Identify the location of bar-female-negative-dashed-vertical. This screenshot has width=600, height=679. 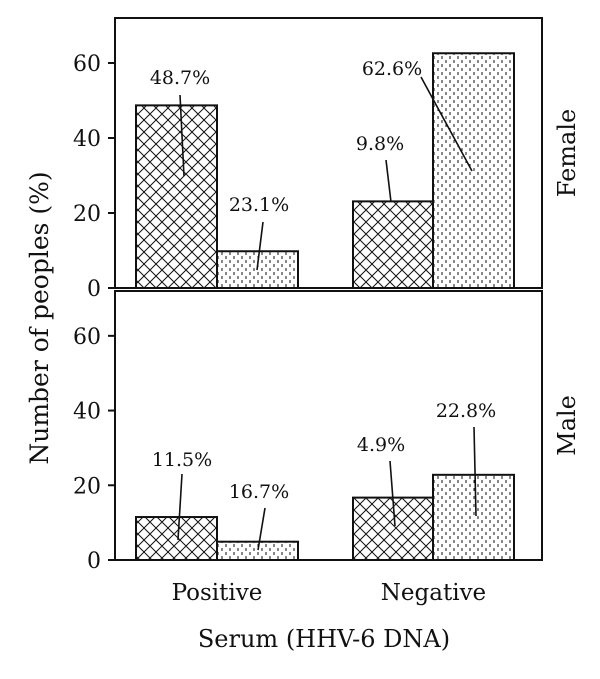
(473, 170).